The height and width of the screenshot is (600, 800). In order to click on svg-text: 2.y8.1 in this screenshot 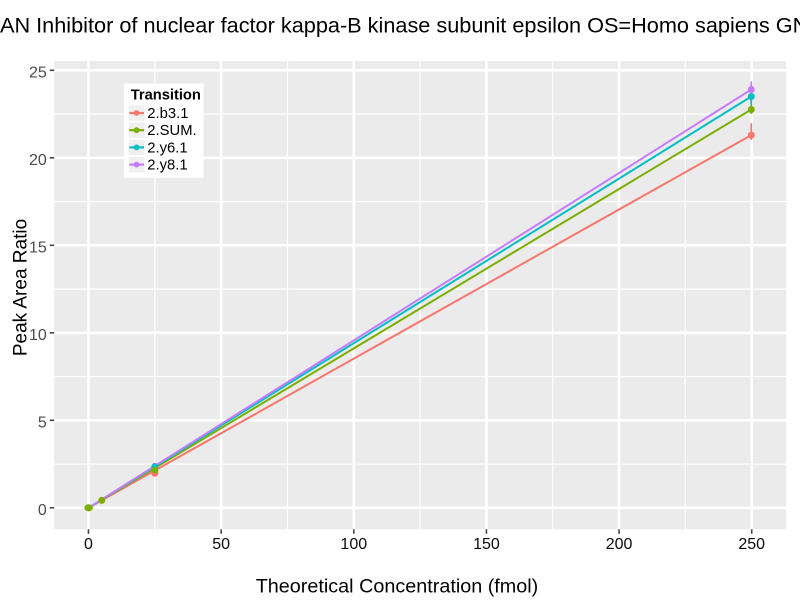, I will do `click(167, 166)`.